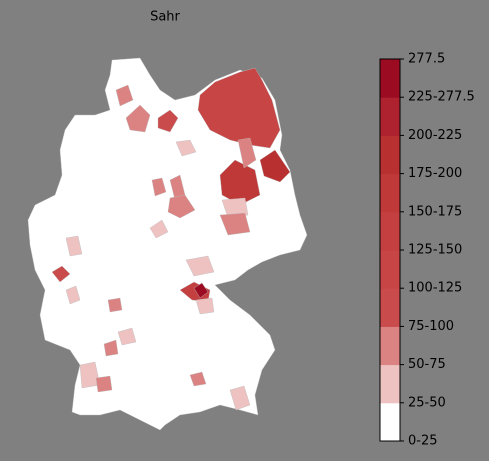  I want to click on colorbar-tick-label: 125-150, so click(435, 250).